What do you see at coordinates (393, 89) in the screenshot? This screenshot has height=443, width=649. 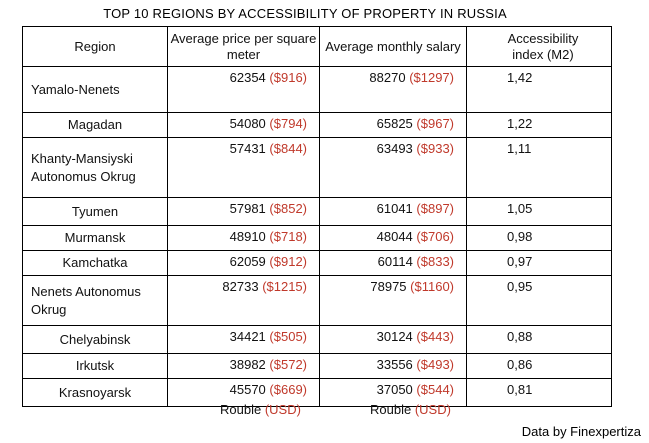 I see `salary-cell: 88270 ($1297)` at bounding box center [393, 89].